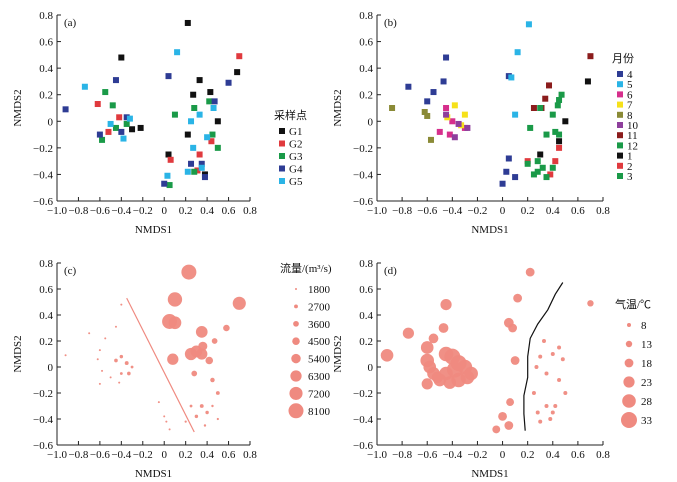 This screenshot has width=677, height=482. Describe the element at coordinates (319, 342) in the screenshot. I see `legend-label: 4500` at that location.